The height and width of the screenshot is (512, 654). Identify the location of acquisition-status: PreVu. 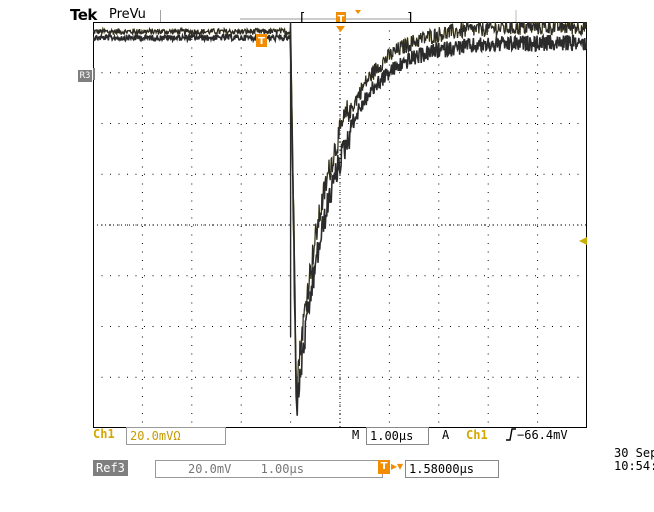
(127, 14).